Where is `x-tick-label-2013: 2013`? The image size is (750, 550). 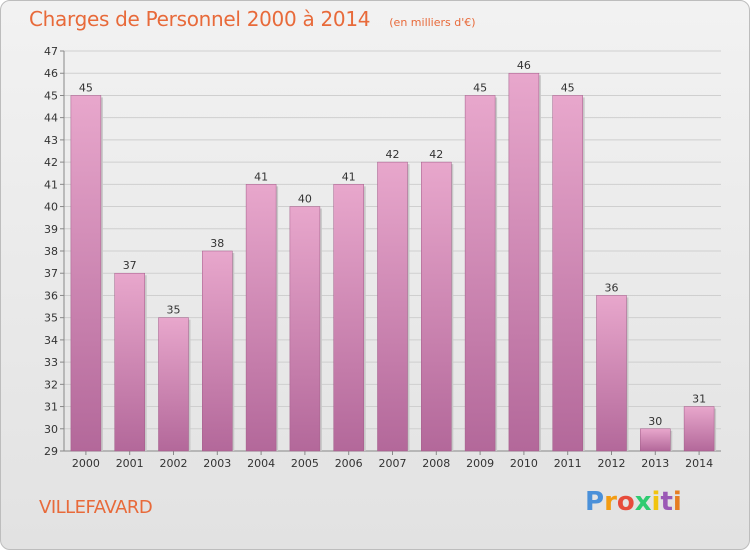 x-tick-label-2013: 2013 is located at coordinates (655, 463).